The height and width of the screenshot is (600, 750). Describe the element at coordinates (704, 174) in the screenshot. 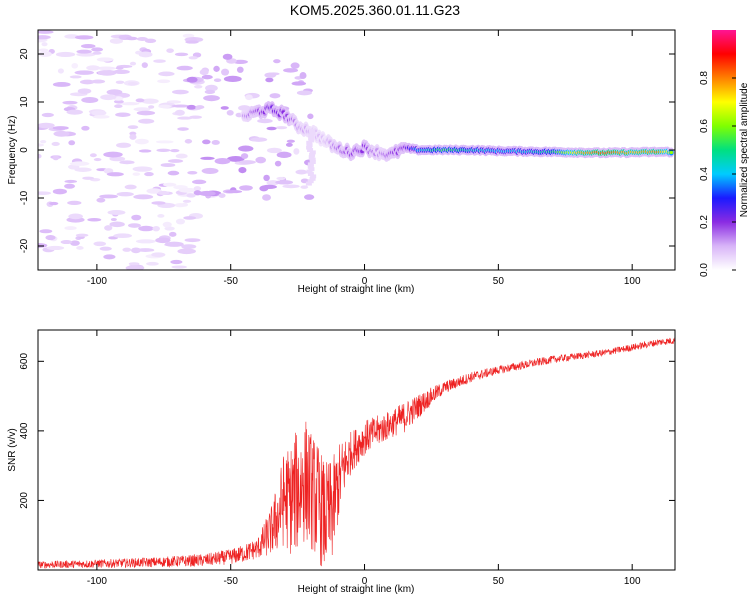

I see `colorbar-tick-label: 0.4` at that location.